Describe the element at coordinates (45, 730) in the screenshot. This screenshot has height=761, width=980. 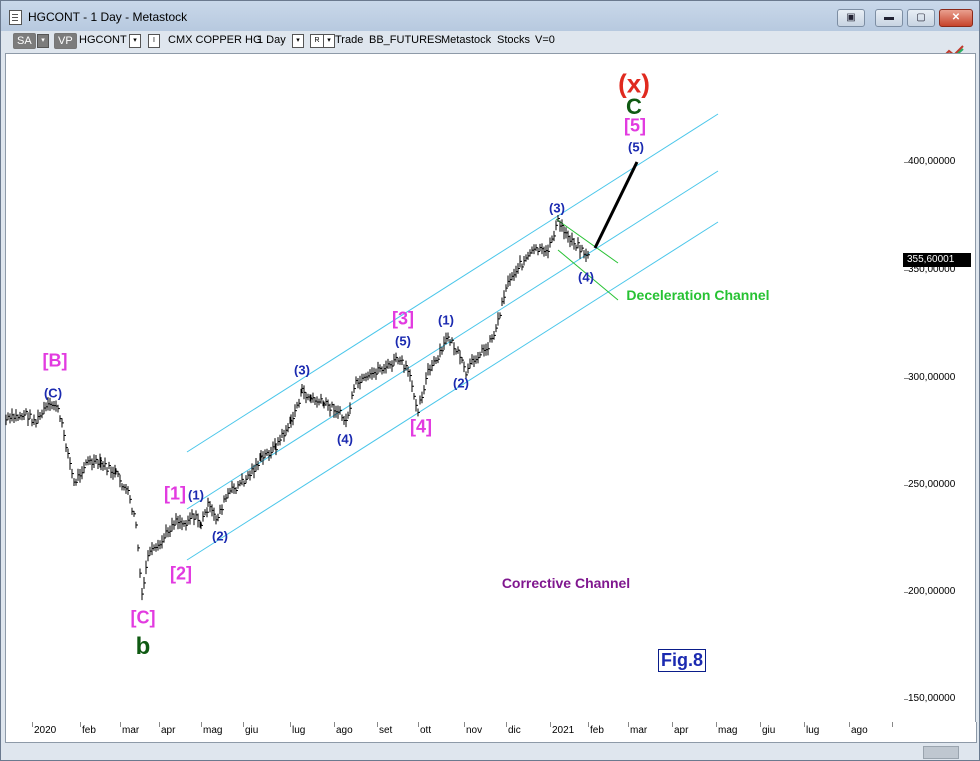
I see `x-label: 2020` at that location.